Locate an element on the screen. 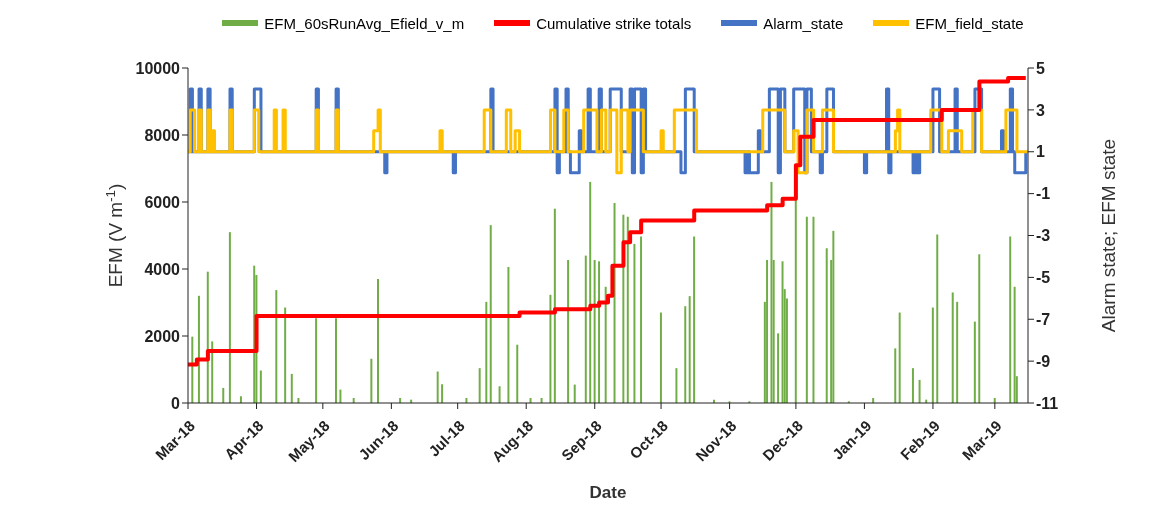 This screenshot has height=526, width=1168. y2-tick-label: -5 is located at coordinates (1043, 278).